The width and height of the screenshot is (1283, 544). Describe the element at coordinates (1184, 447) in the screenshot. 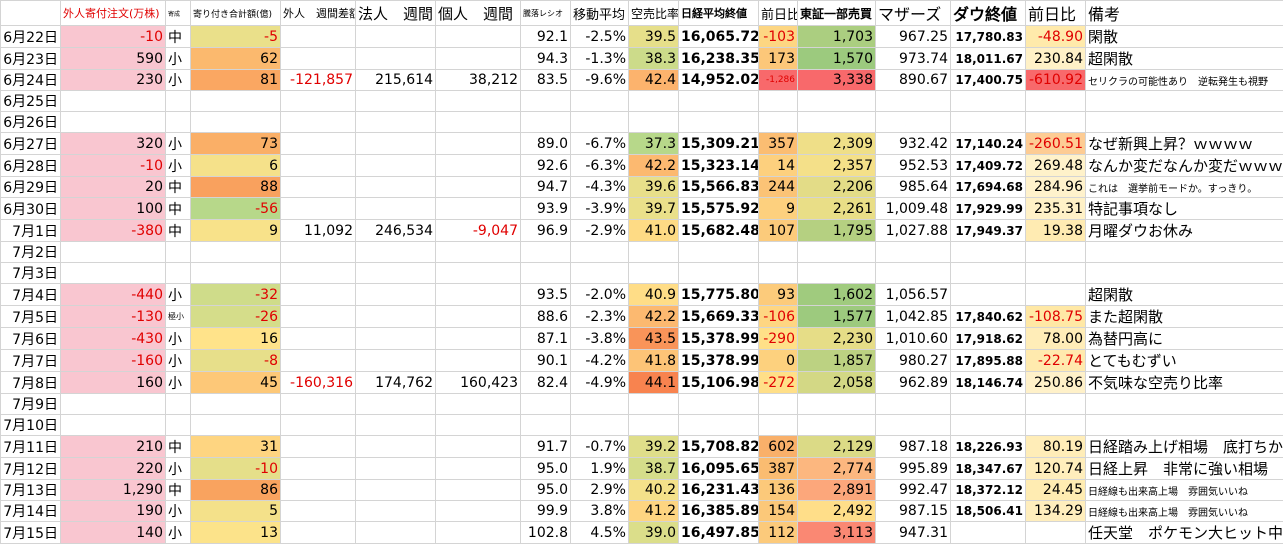

I see `cell: 日経踏み上げ相場 底打ちか` at that location.